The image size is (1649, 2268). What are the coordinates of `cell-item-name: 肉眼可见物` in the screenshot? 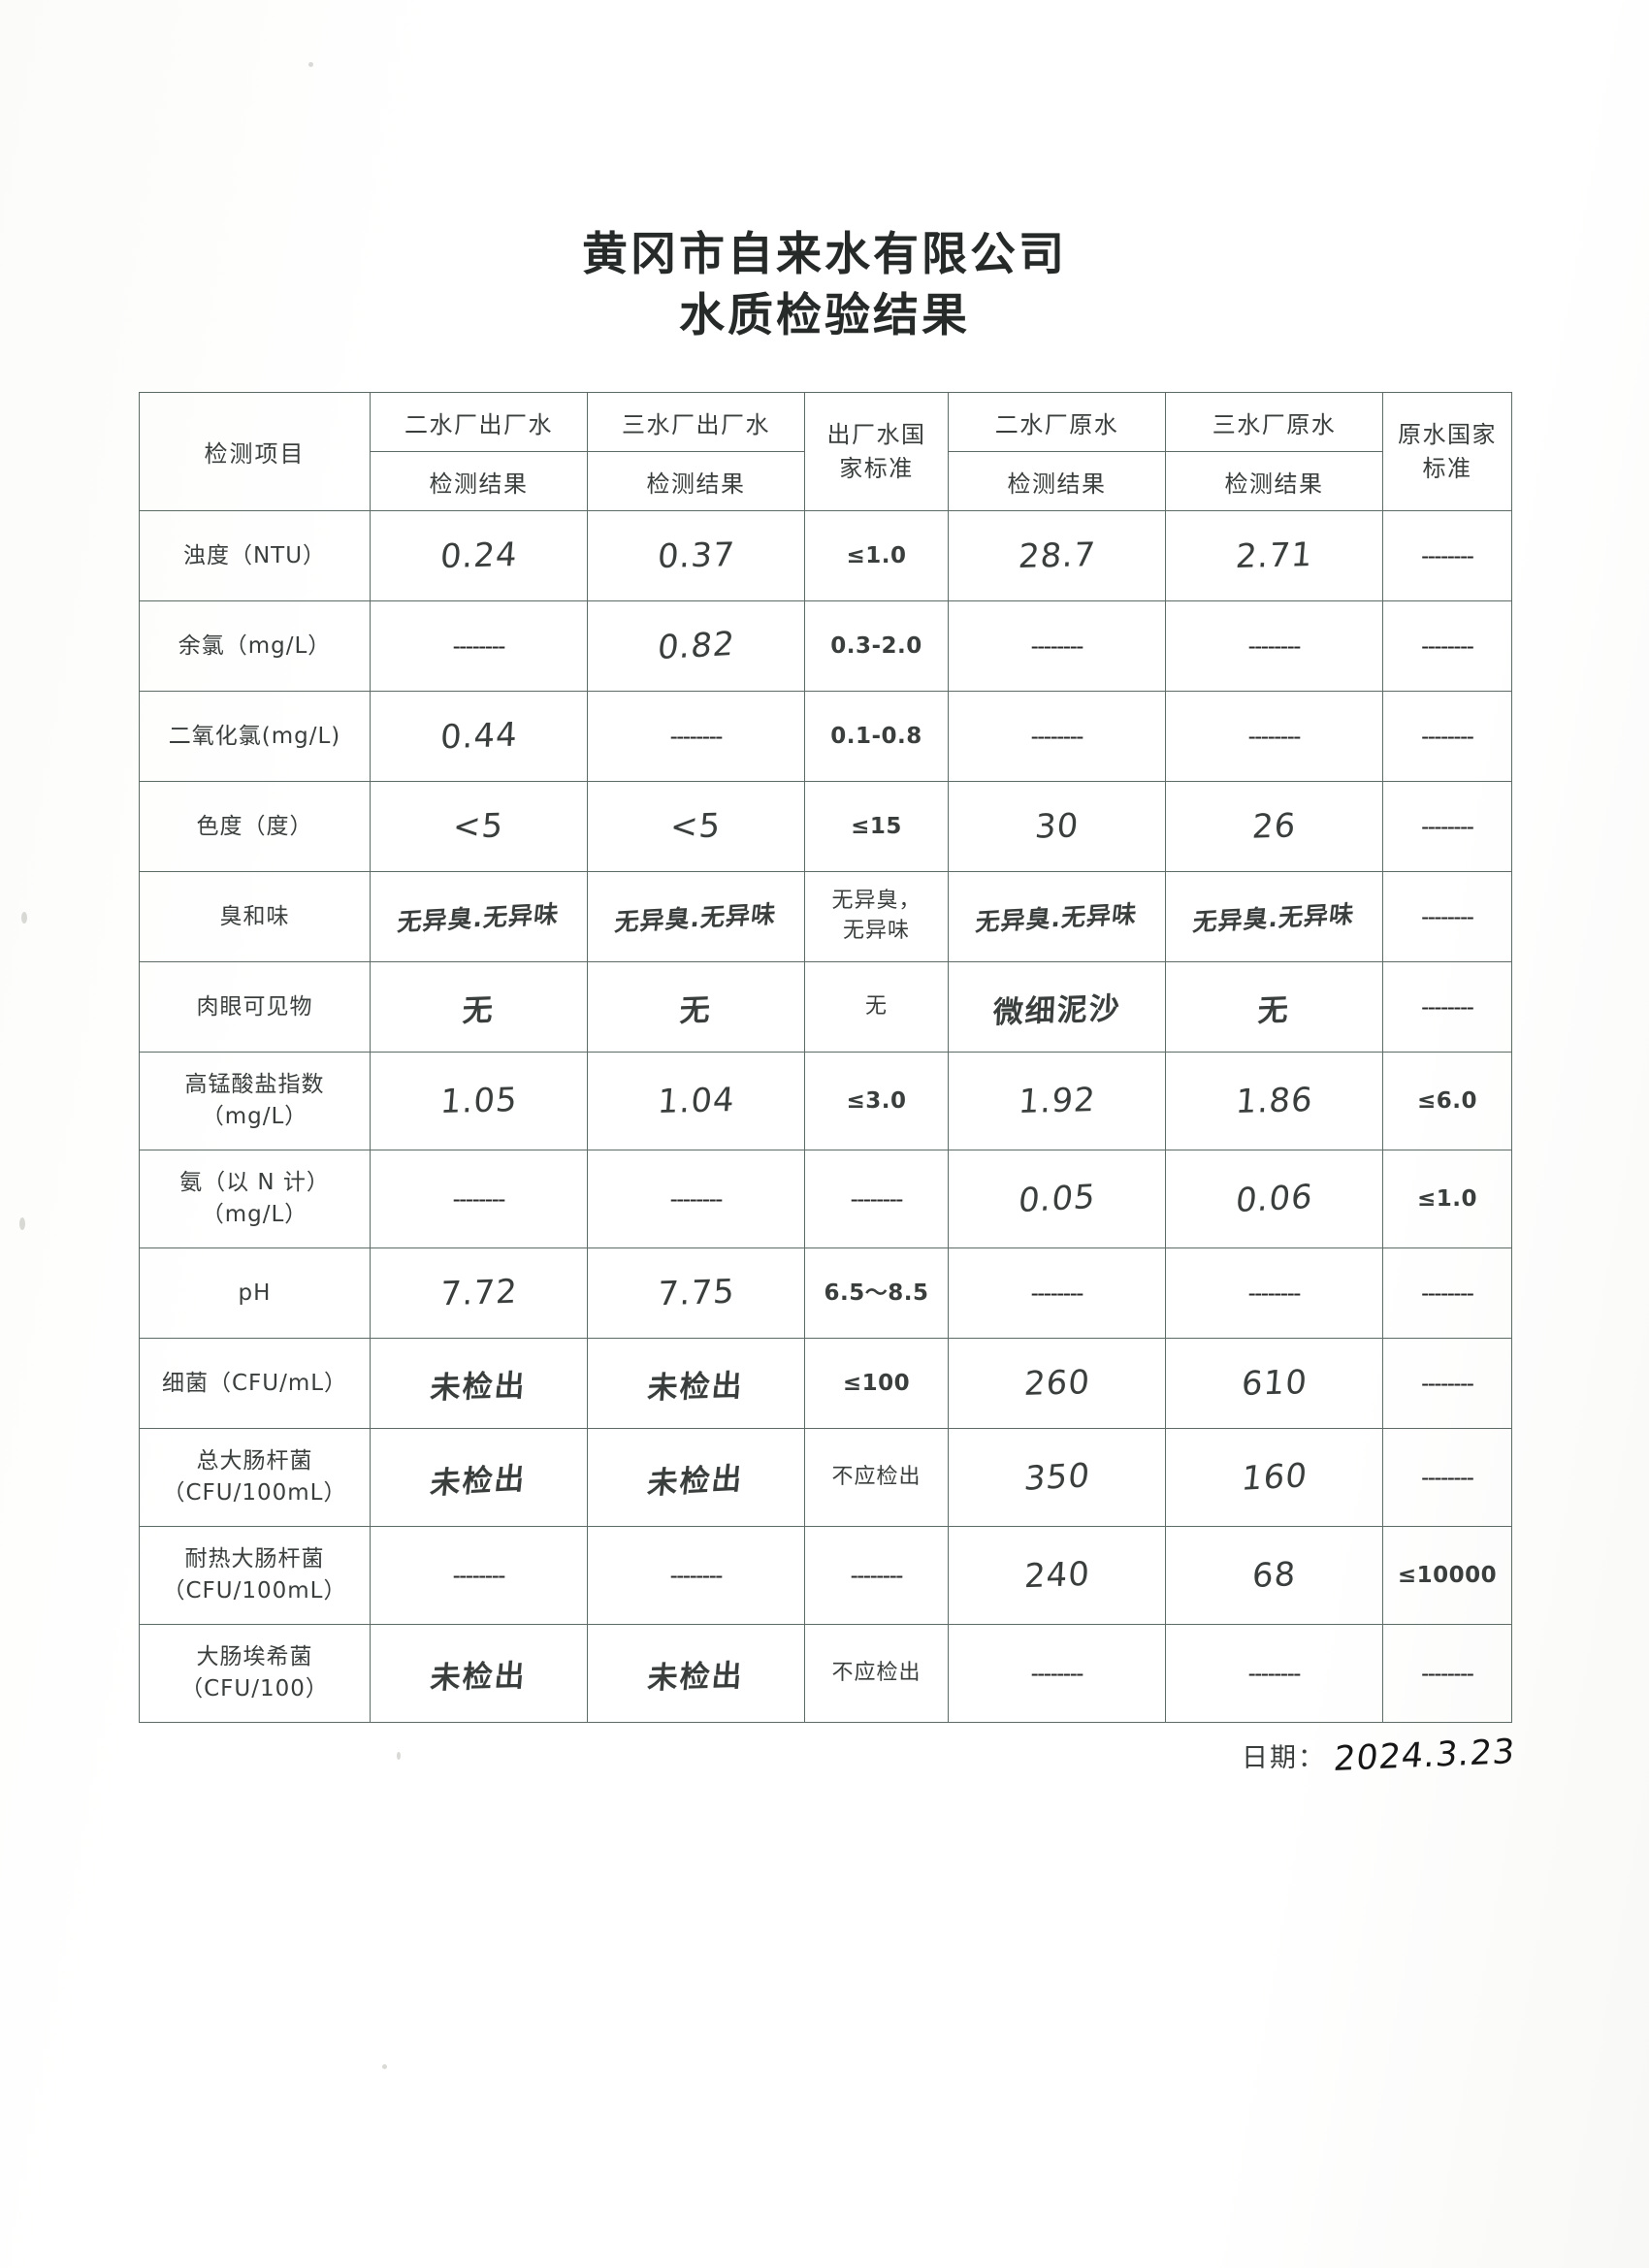 It's located at (255, 1007).